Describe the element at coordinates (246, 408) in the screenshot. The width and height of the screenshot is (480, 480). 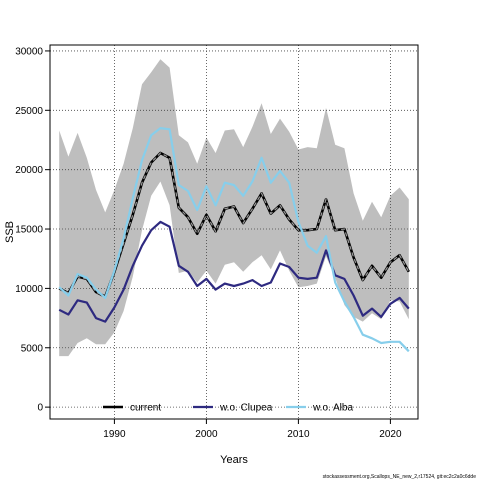
I see `legend-label-w-o-clupea: w.o. Clupea` at that location.